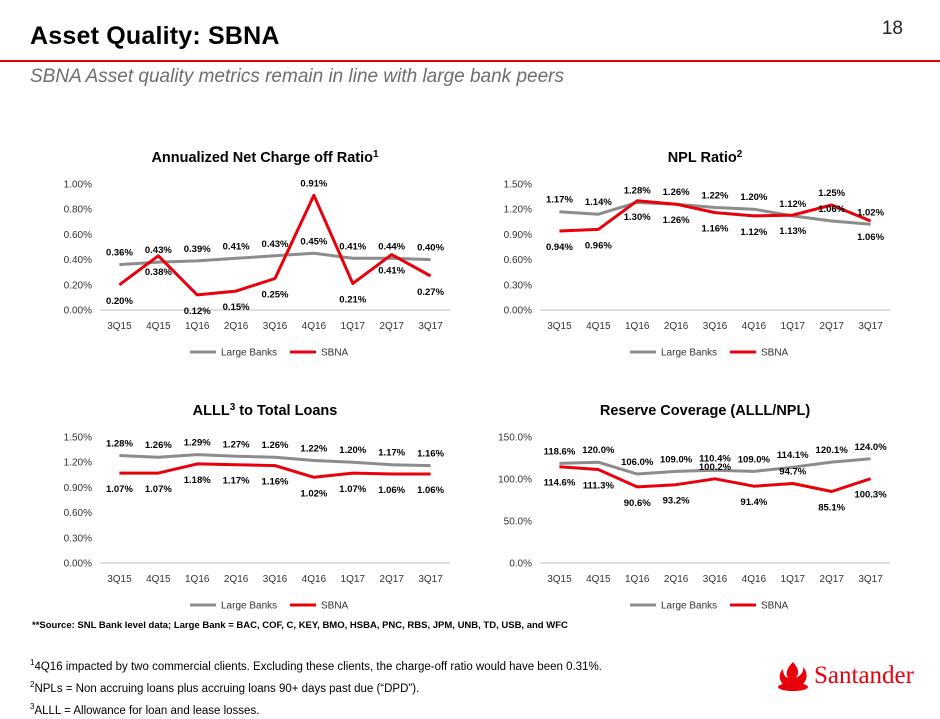 The height and width of the screenshot is (719, 940). I want to click on chart-title: Annualized Net Charge off Ratio1, so click(265, 157).